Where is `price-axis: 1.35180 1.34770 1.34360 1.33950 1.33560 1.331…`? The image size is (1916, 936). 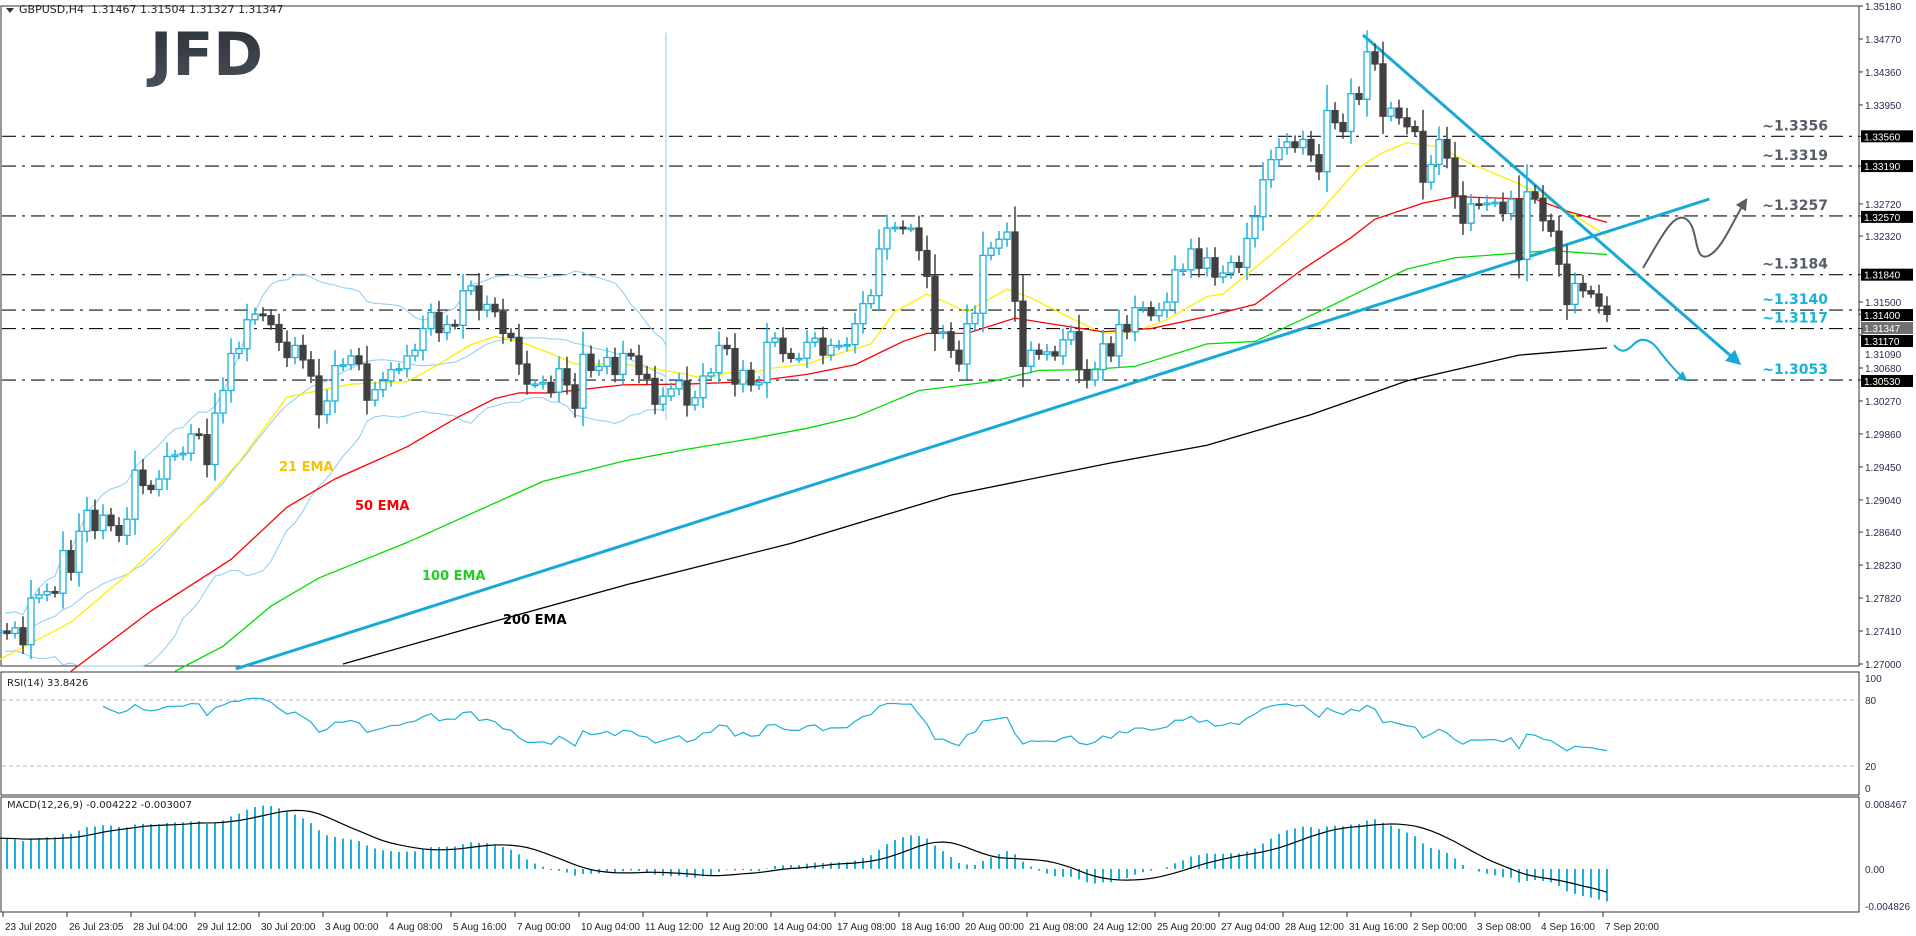 price-axis: 1.35180 1.34770 1.34360 1.33950 1.33560 1.331… is located at coordinates (1886, 336).